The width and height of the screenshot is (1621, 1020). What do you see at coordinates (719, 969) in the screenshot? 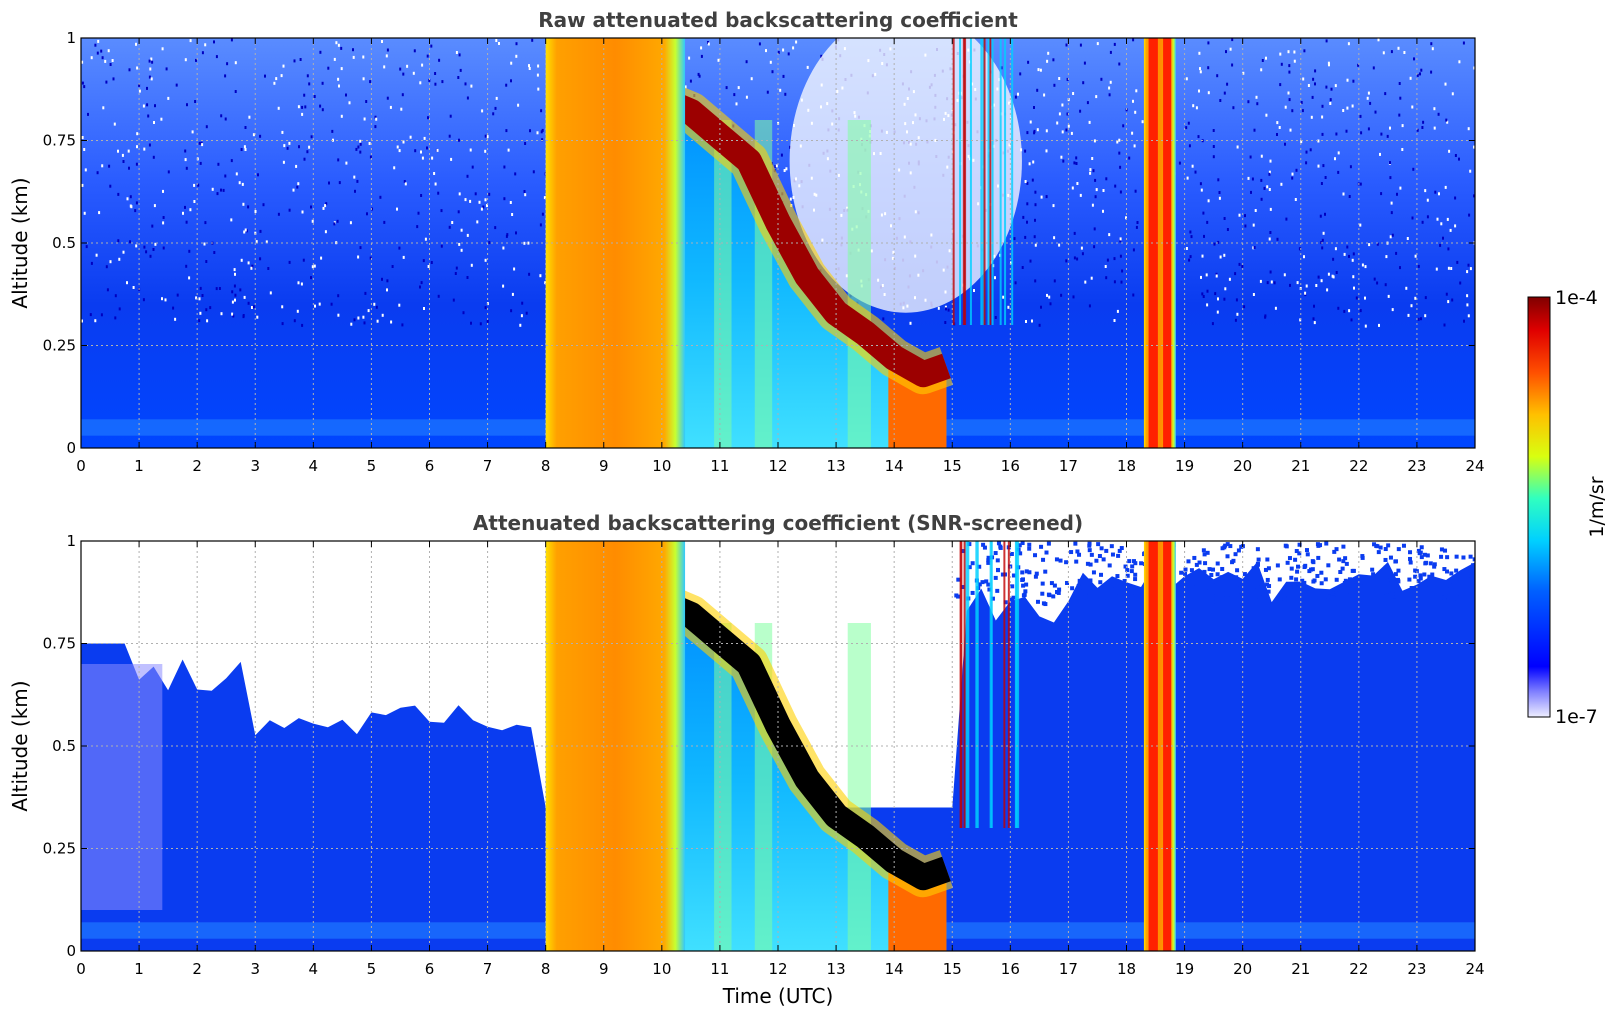
I see `x-tick-label: 11` at bounding box center [719, 969].